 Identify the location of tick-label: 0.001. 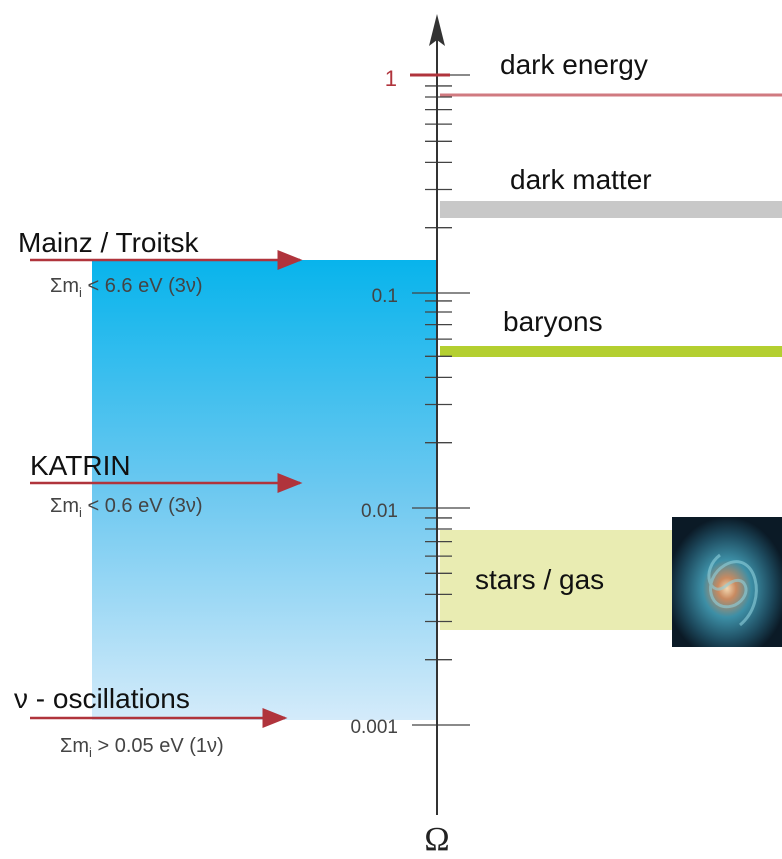
(374, 727).